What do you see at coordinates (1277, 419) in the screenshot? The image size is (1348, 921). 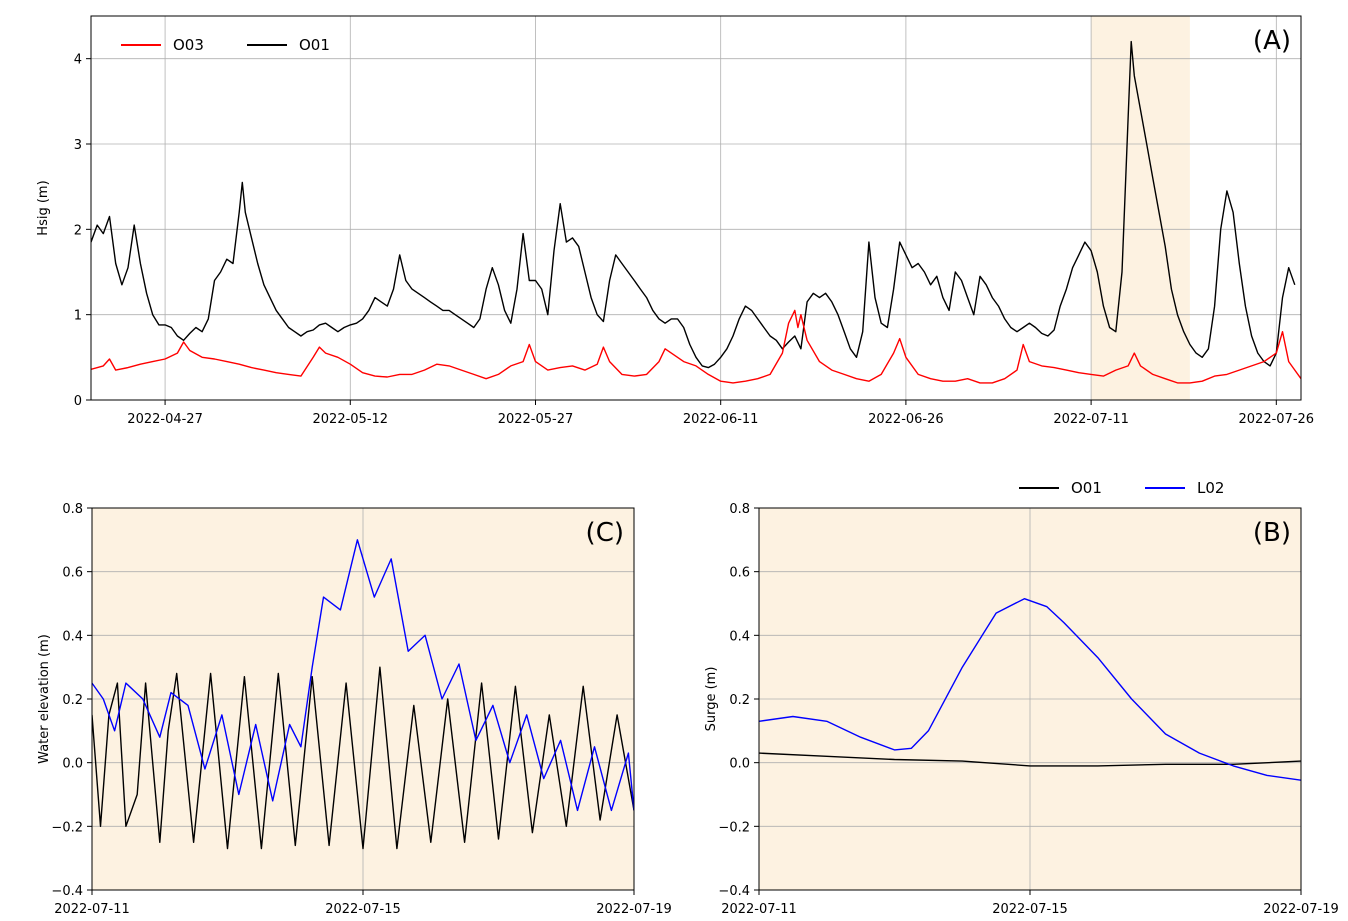 I see `x-tick-label: 2022-07-26` at bounding box center [1277, 419].